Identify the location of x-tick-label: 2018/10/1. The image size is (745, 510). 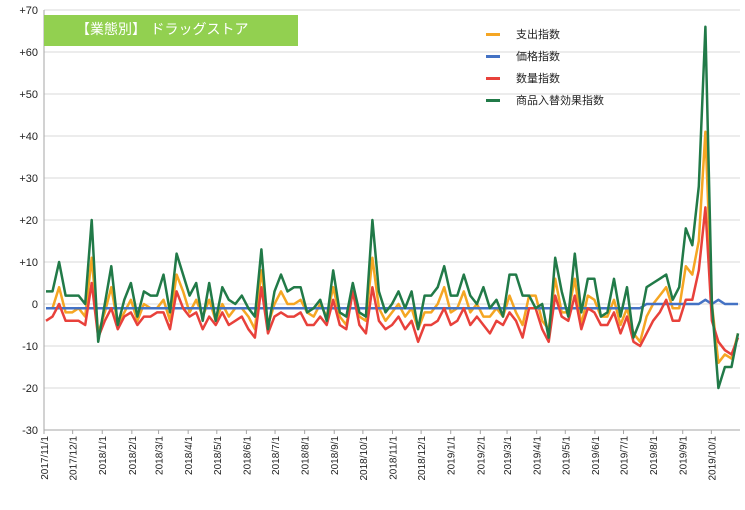
(364, 458).